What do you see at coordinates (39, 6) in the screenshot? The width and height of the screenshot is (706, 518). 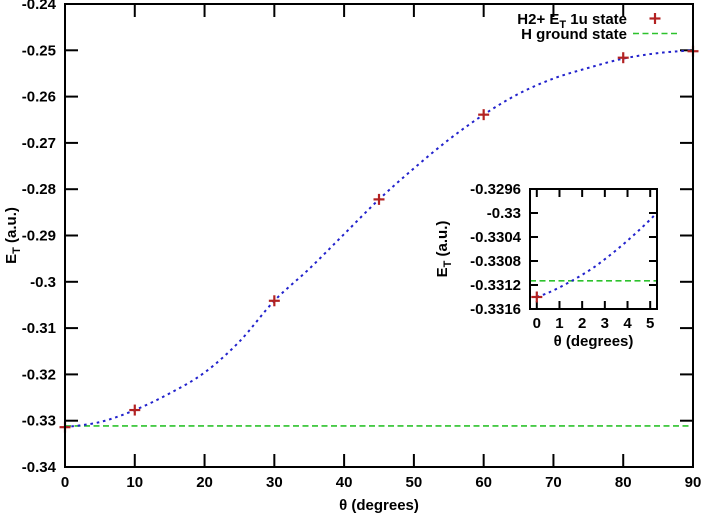 I see `y-tick-label: -0.24` at bounding box center [39, 6].